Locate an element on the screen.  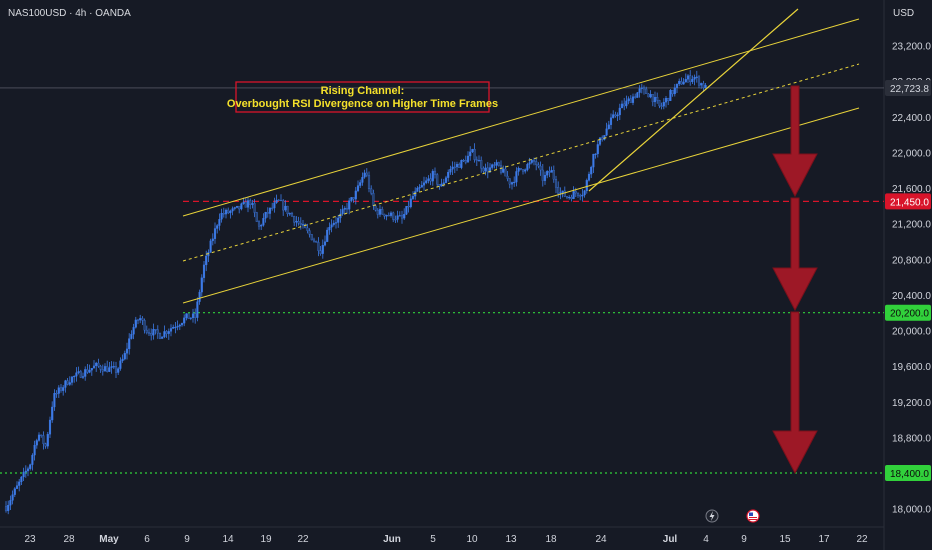
x-tick-label: 9 is located at coordinates (187, 539).